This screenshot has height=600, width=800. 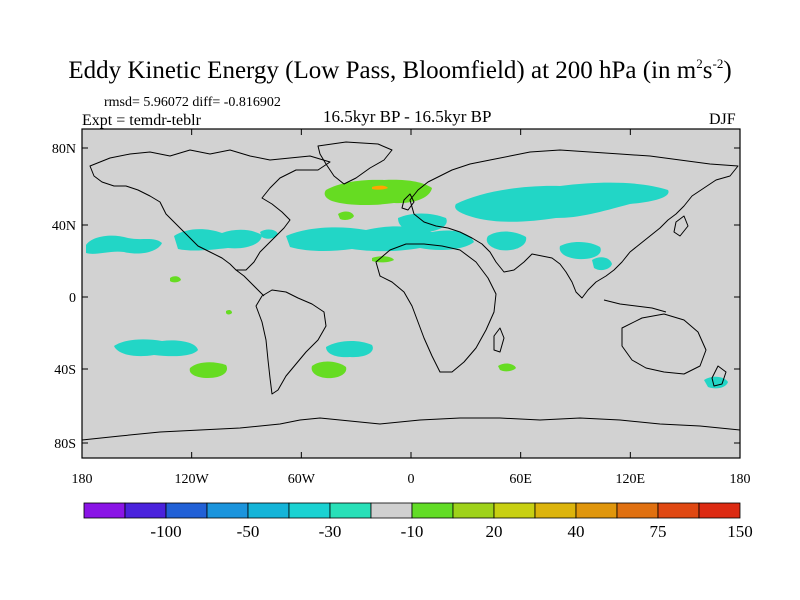 What do you see at coordinates (562, 202) in the screenshot?
I see `cyan-band-asia` at bounding box center [562, 202].